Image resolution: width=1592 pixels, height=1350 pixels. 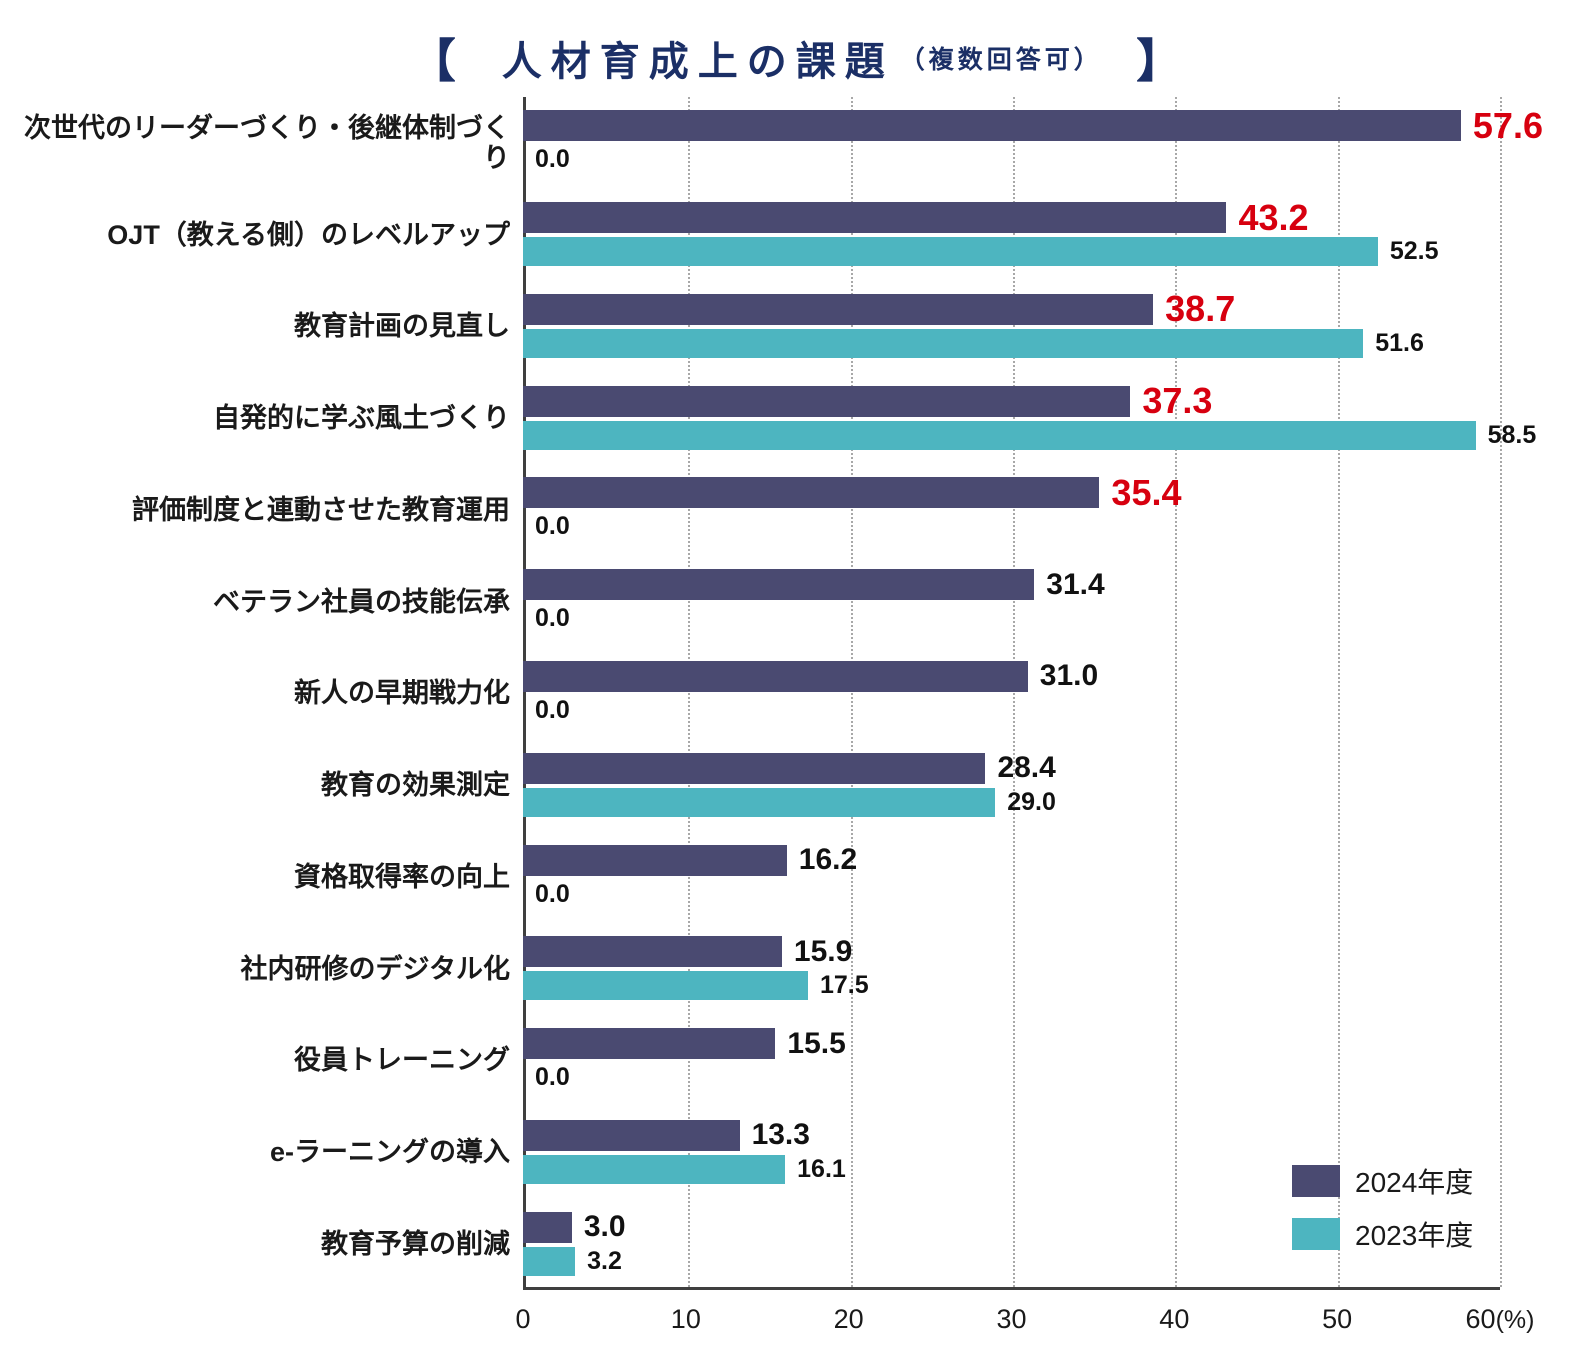 What do you see at coordinates (375, 968) in the screenshot?
I see `category-label: 社内研修のデジタル化` at bounding box center [375, 968].